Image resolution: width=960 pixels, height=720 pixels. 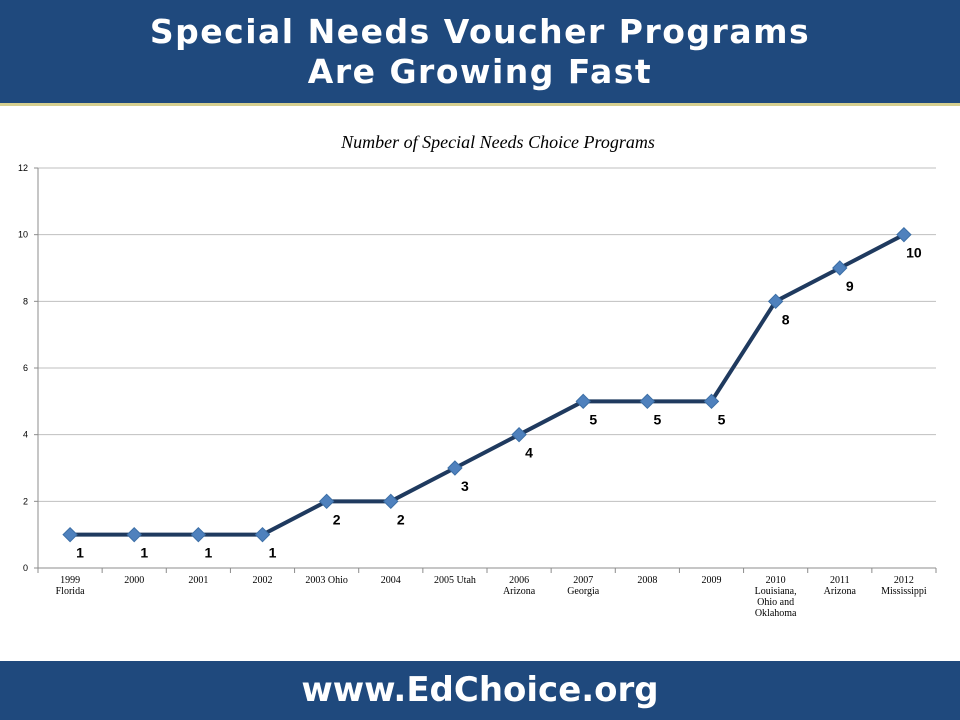 I want to click on x-tick-label: 2000, so click(x=134, y=580).